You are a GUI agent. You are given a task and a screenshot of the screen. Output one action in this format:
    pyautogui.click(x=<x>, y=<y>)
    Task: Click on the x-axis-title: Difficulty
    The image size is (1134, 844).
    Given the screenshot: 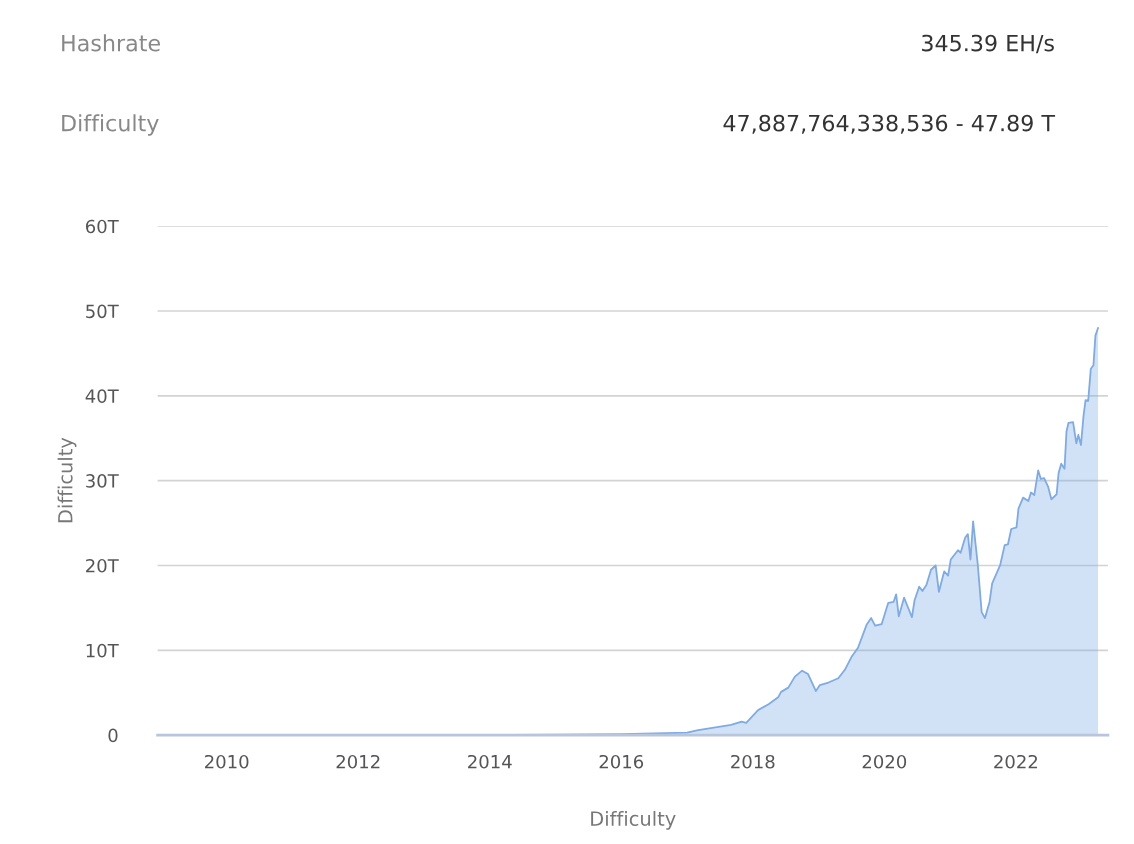 What is the action you would take?
    pyautogui.click(x=633, y=820)
    